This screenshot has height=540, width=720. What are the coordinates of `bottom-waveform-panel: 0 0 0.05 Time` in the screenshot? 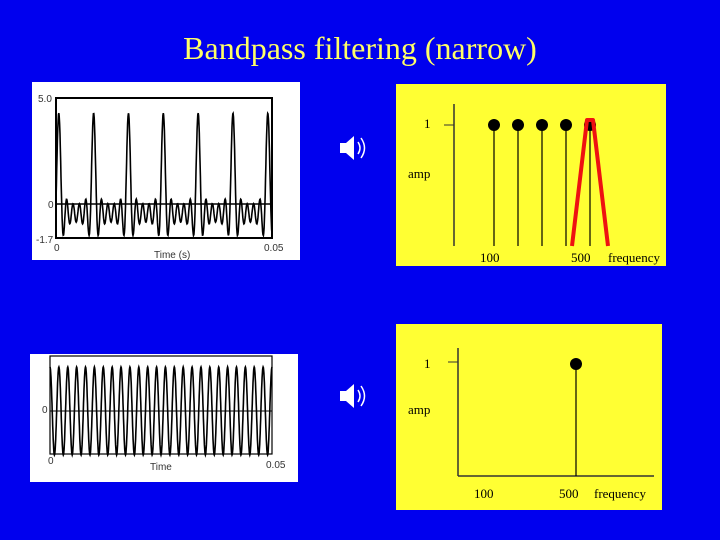 It's located at (164, 418).